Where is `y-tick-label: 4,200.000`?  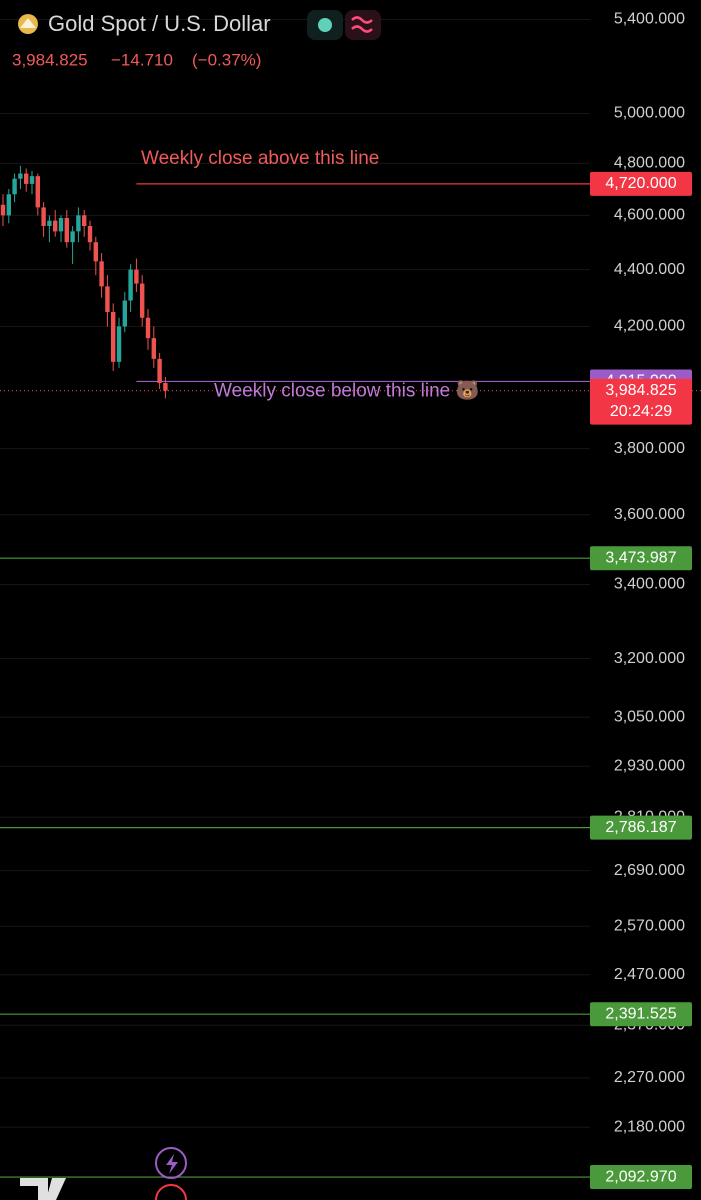 y-tick-label: 4,200.000 is located at coordinates (649, 326).